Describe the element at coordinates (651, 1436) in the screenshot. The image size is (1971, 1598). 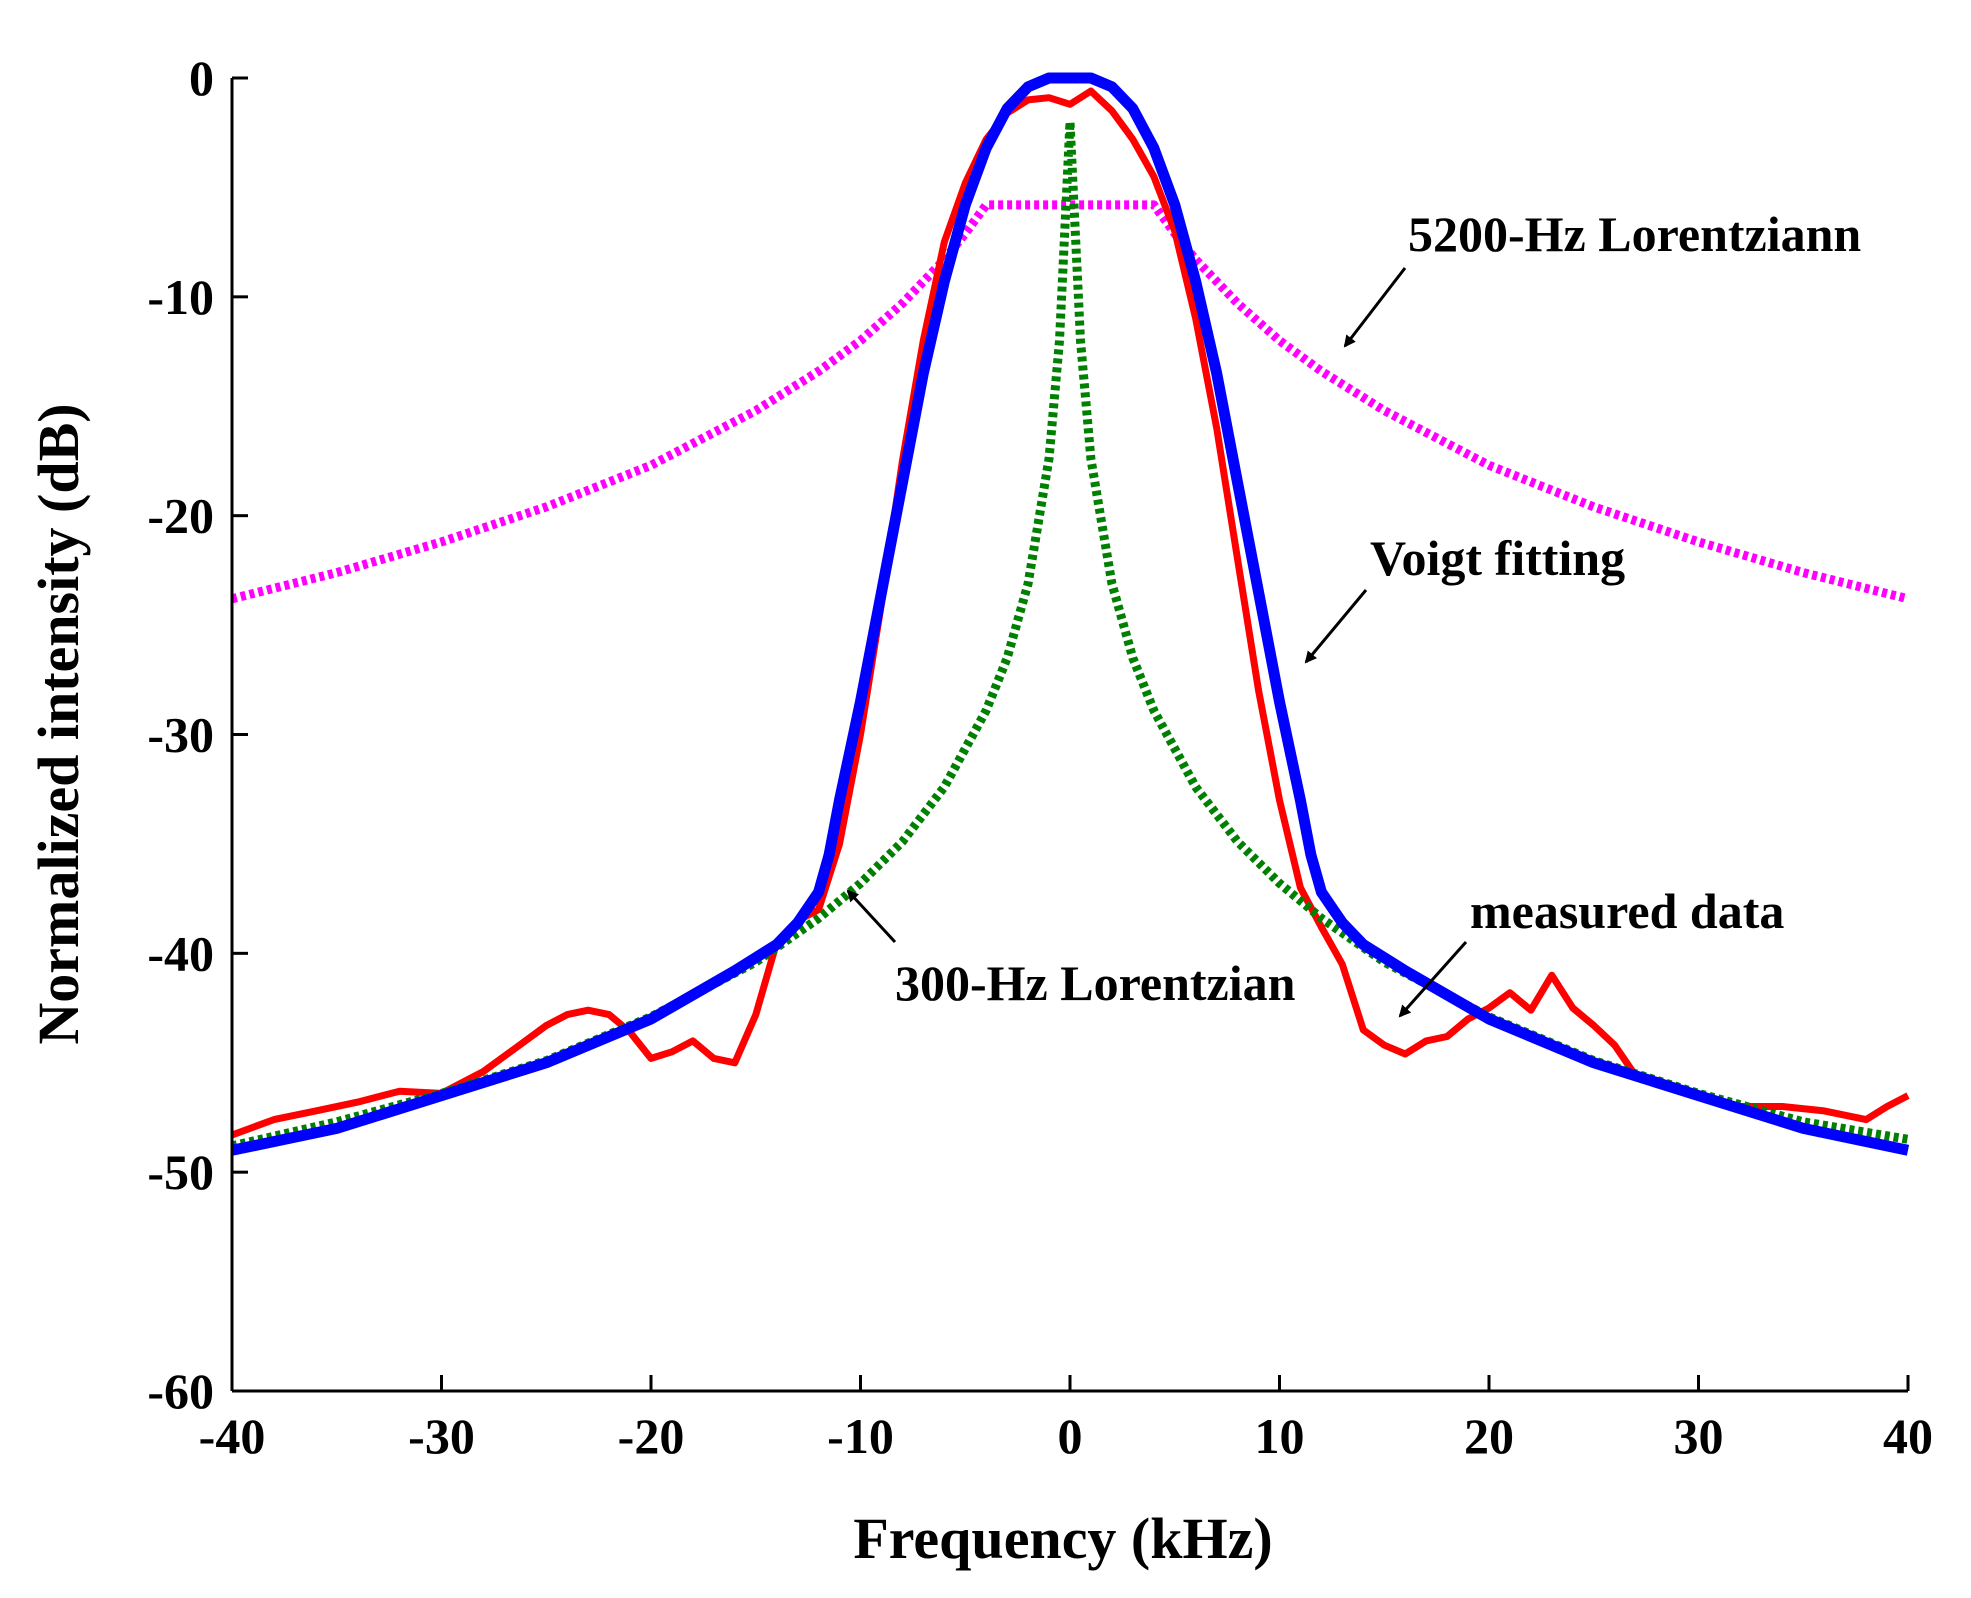
I see `x-tick-label: -20` at that location.